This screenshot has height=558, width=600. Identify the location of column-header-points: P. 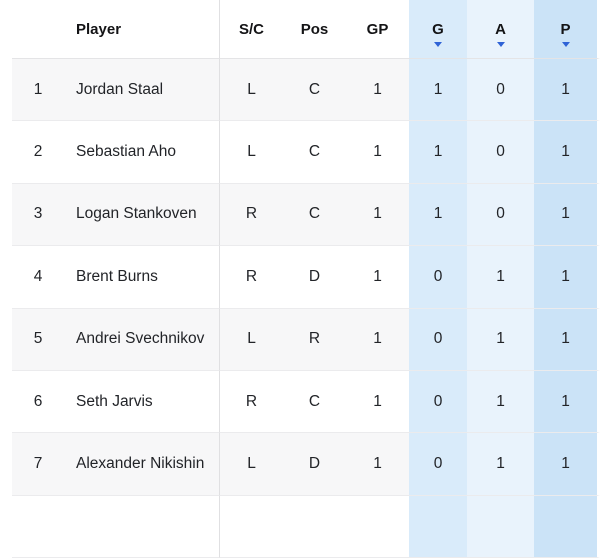
(567, 29).